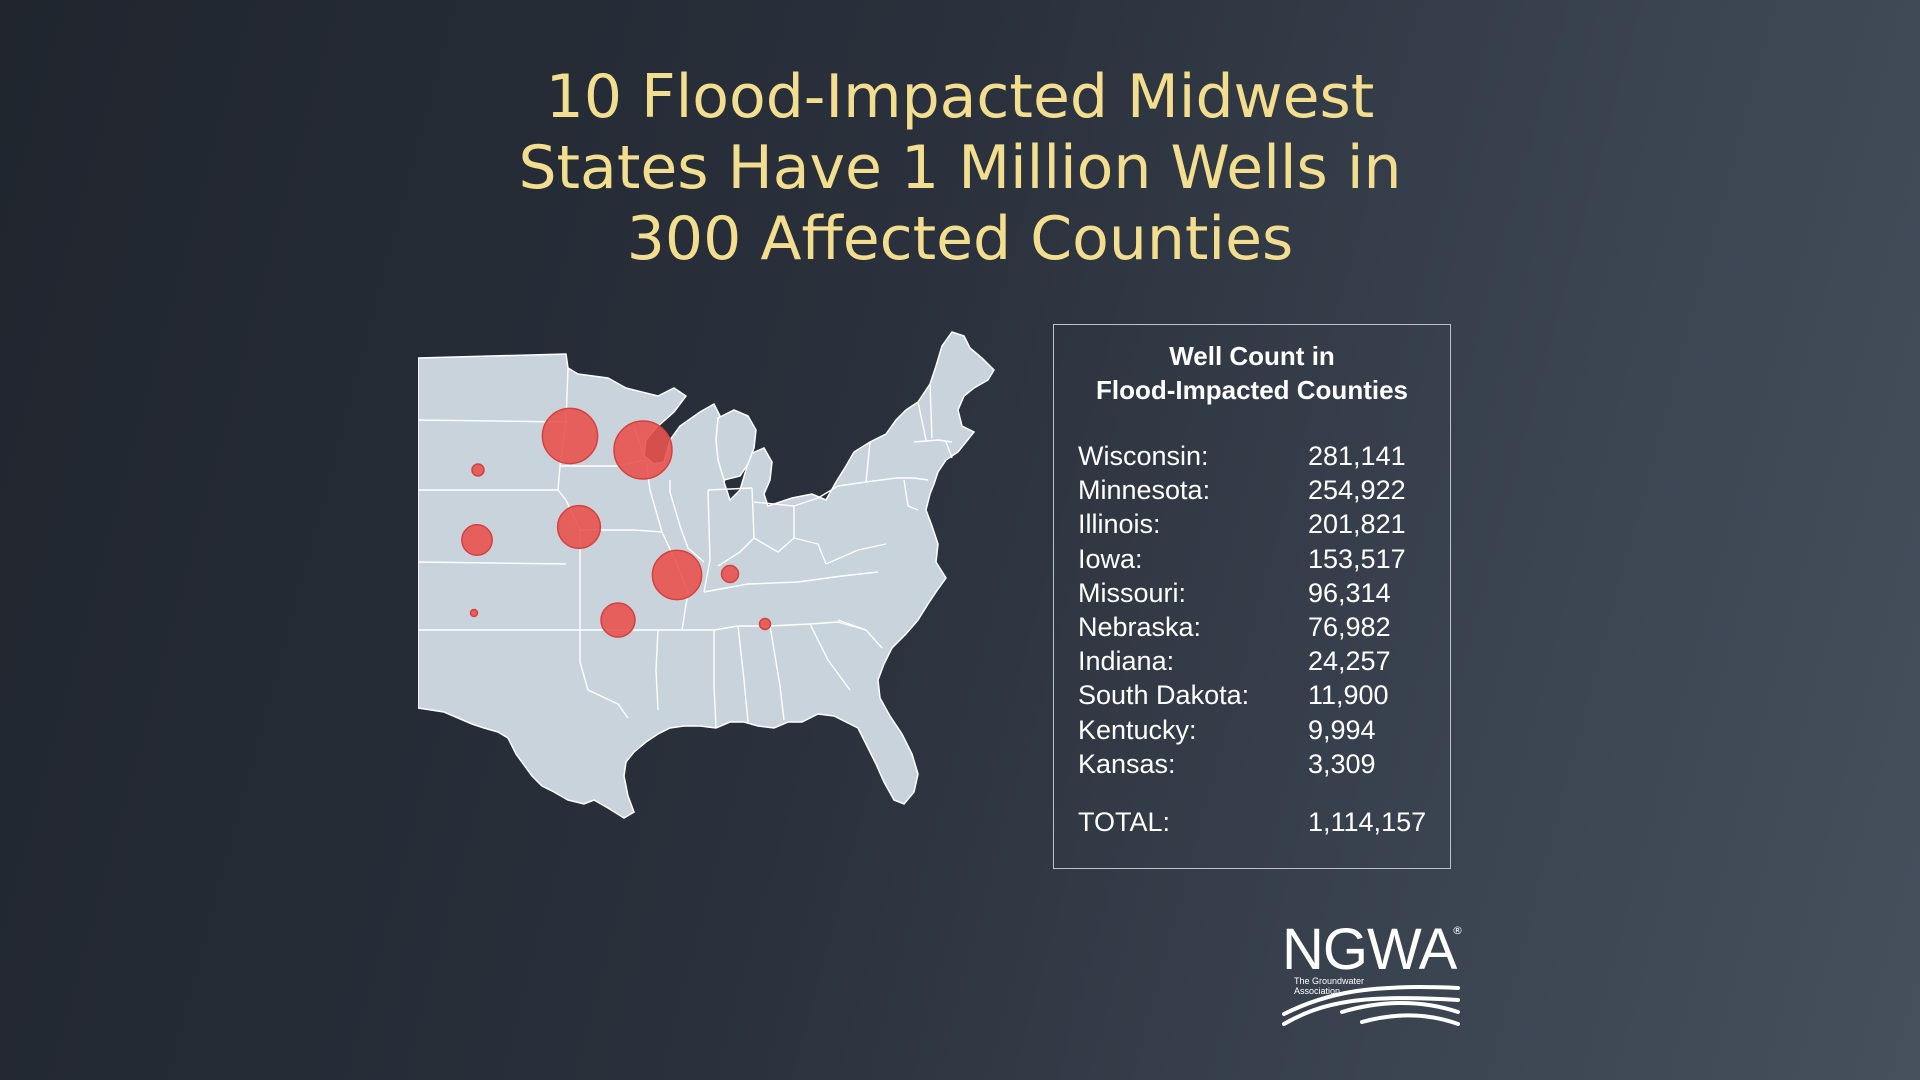 Image resolution: width=1920 pixels, height=1080 pixels. Describe the element at coordinates (730, 574) in the screenshot. I see `well-marker-indiana` at that location.